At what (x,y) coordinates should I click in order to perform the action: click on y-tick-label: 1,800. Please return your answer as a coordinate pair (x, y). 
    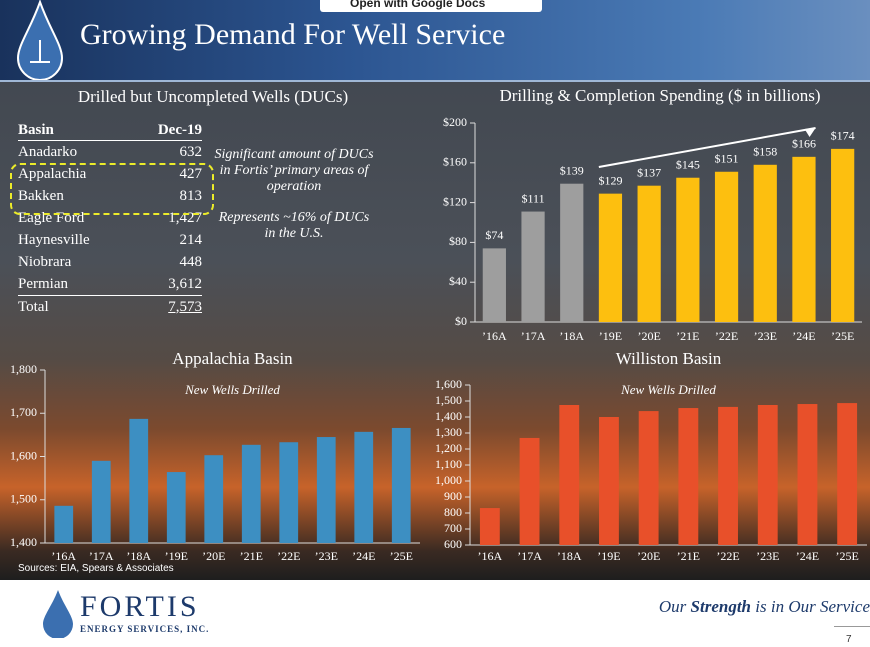
    Looking at the image, I should click on (23, 369).